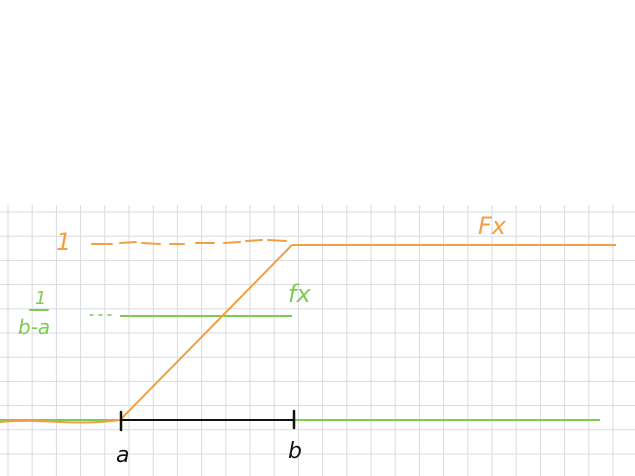 The width and height of the screenshot is (635, 476). Describe the element at coordinates (206, 332) in the screenshot. I see `cdf-ramp` at that location.